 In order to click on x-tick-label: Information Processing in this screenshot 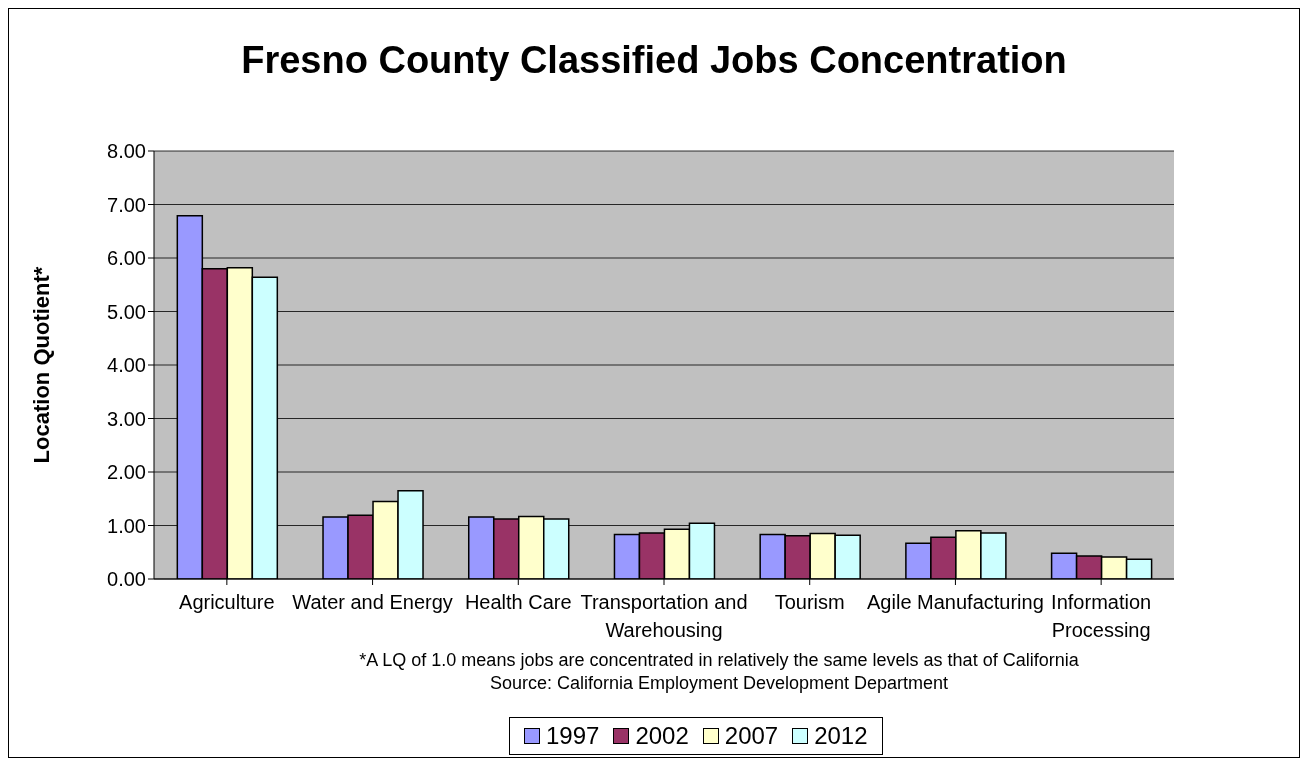, I will do `click(1101, 616)`.